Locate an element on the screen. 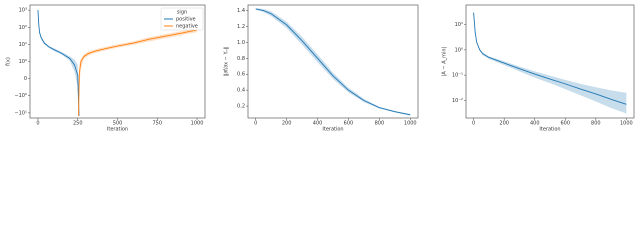 Image resolution: width=640 pixels, height=240 pixels. x-tick-label: 750 is located at coordinates (157, 124).